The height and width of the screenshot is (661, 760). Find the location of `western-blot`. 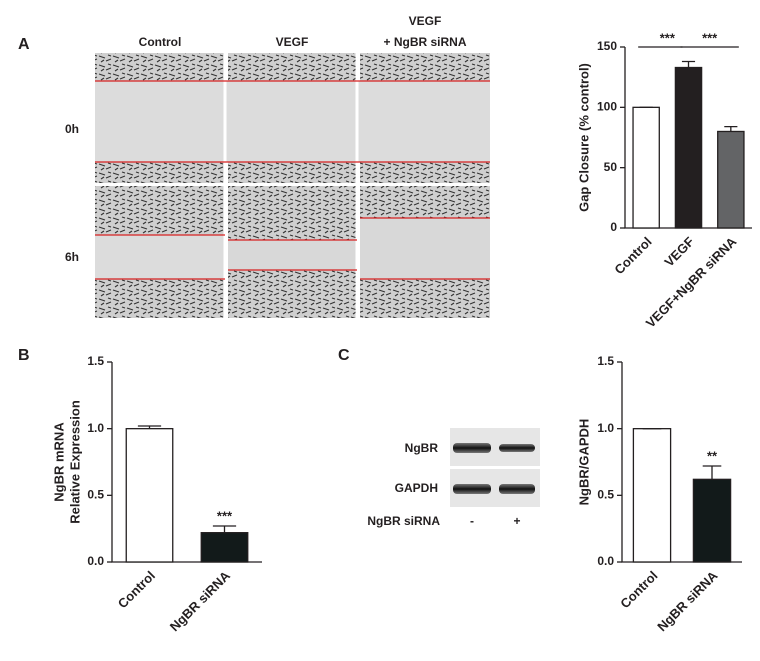

western-blot is located at coordinates (495, 467).